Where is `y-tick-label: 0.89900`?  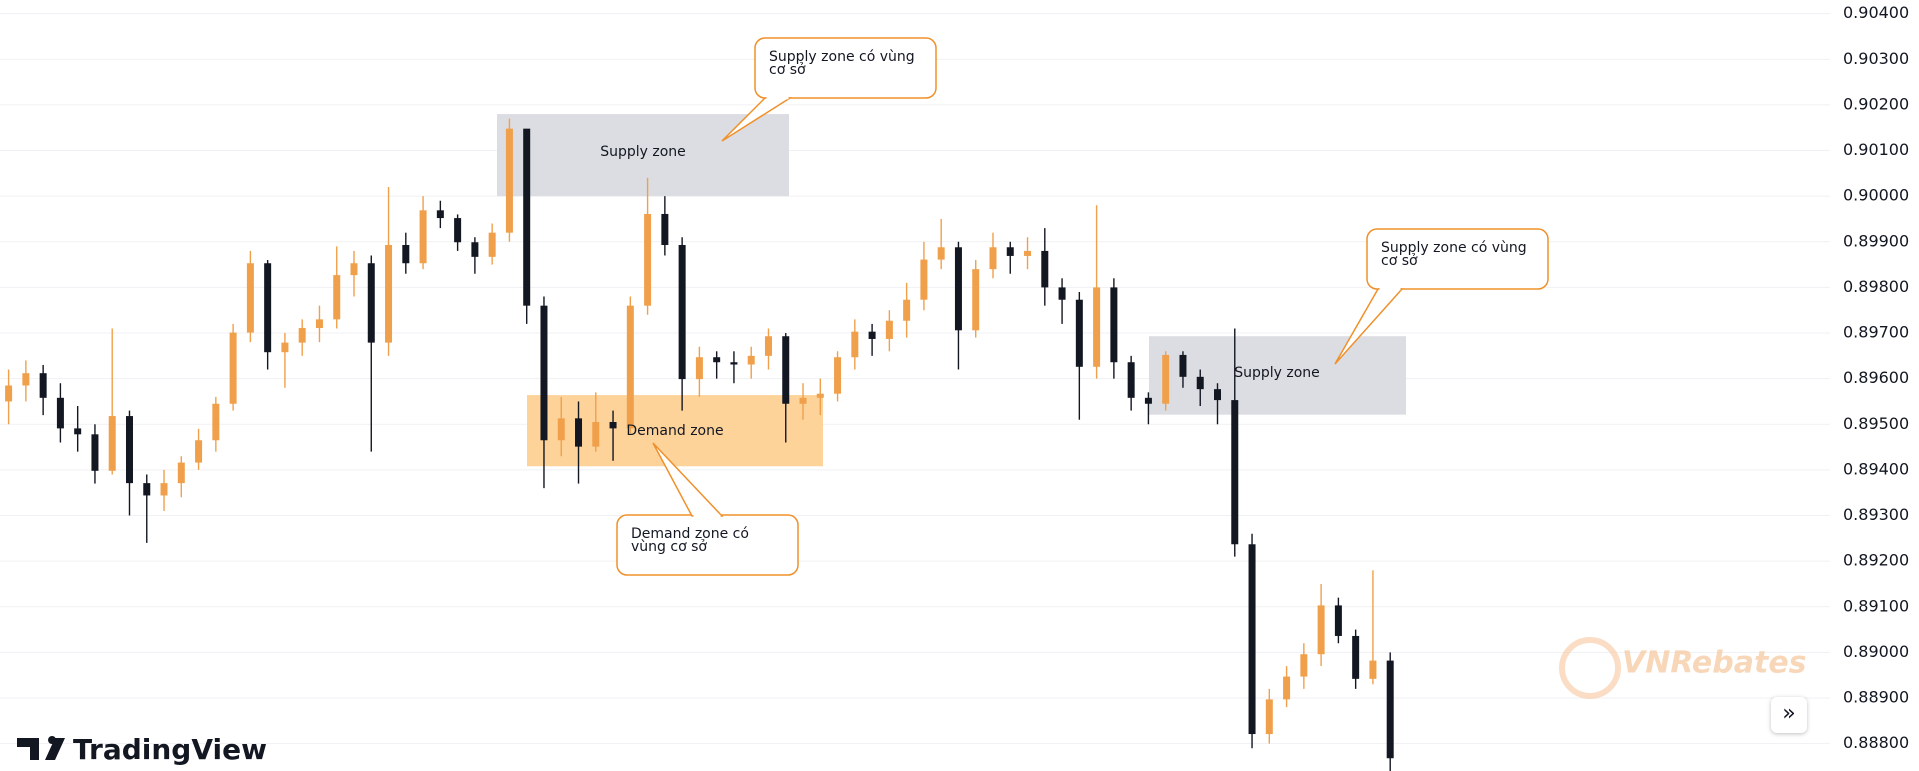
y-tick-label: 0.89900 is located at coordinates (1876, 240).